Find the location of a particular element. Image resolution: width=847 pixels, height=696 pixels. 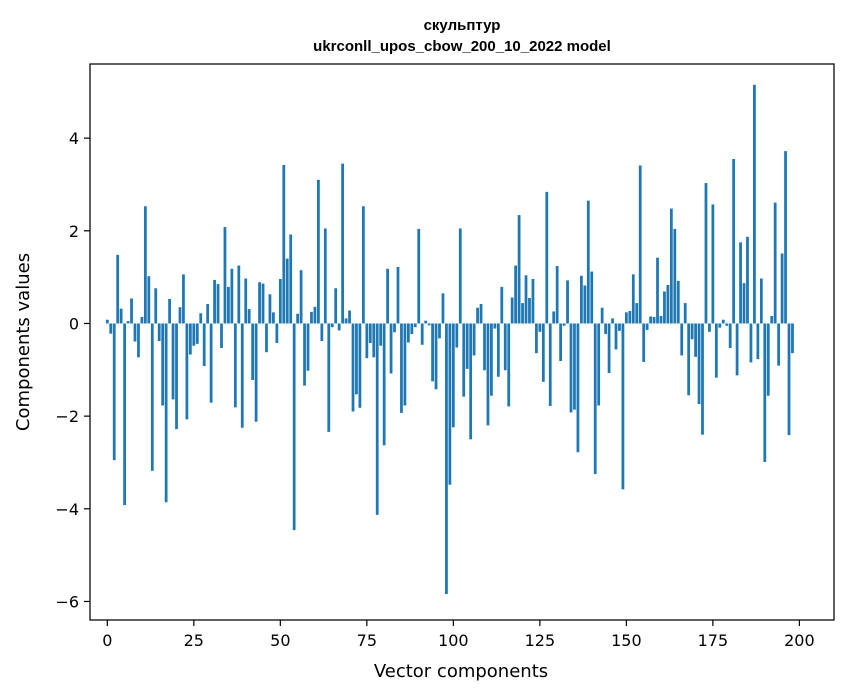

x-tick-label: 75 is located at coordinates (367, 640).